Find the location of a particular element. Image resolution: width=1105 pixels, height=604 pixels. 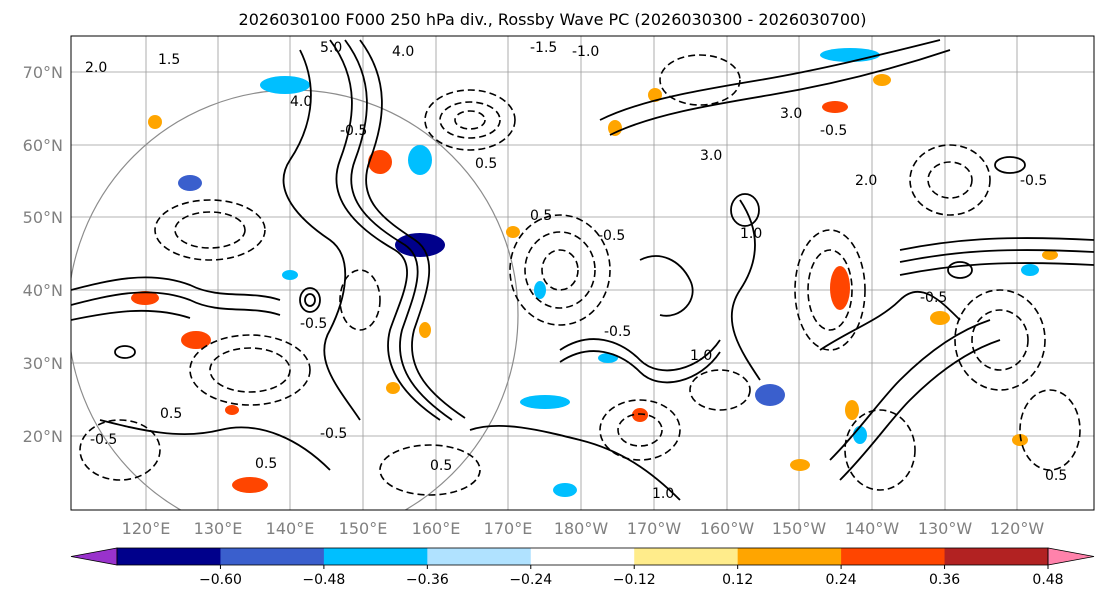

lat-label: 40°N is located at coordinates (43, 290).